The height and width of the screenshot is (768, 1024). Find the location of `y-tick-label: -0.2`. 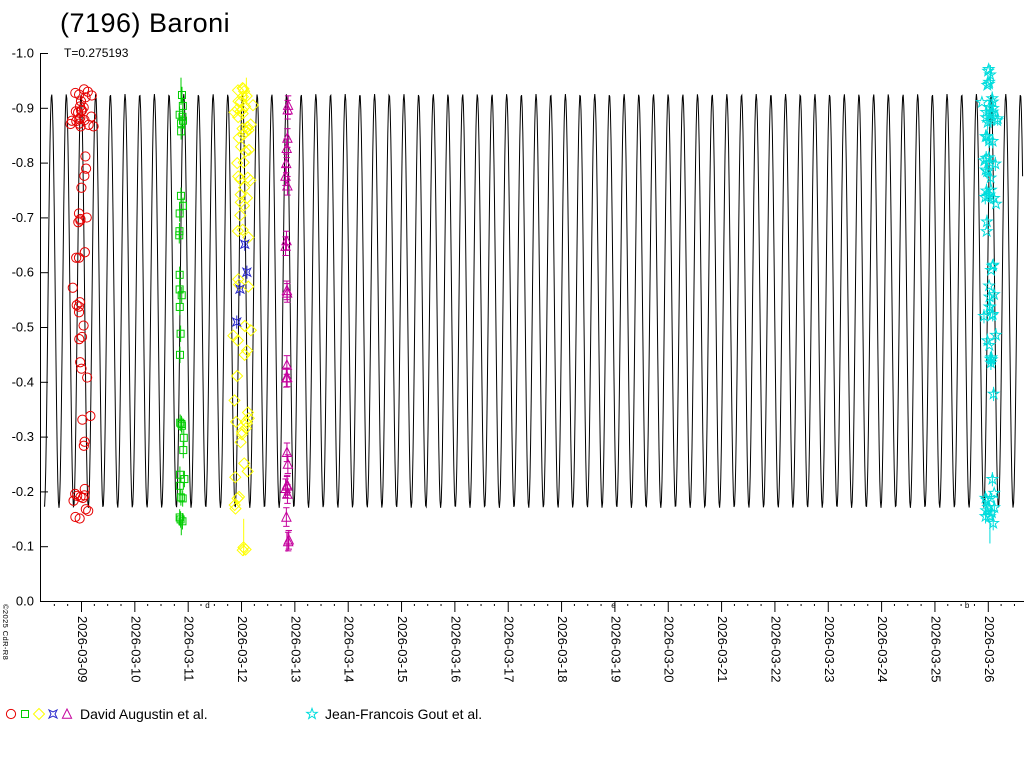

y-tick-label: -0.2 is located at coordinates (23, 491).